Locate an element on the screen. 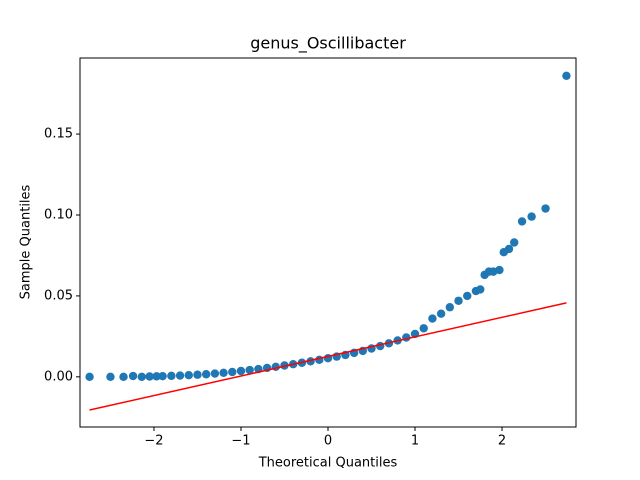  x-tick-label: −1 is located at coordinates (240, 441).